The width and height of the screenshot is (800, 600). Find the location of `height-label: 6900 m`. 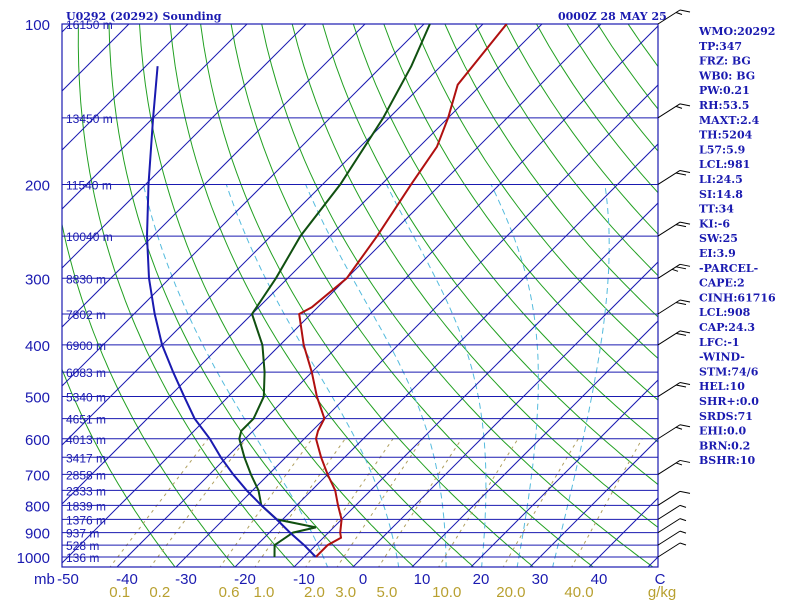

height-label: 6900 m is located at coordinates (86, 346).